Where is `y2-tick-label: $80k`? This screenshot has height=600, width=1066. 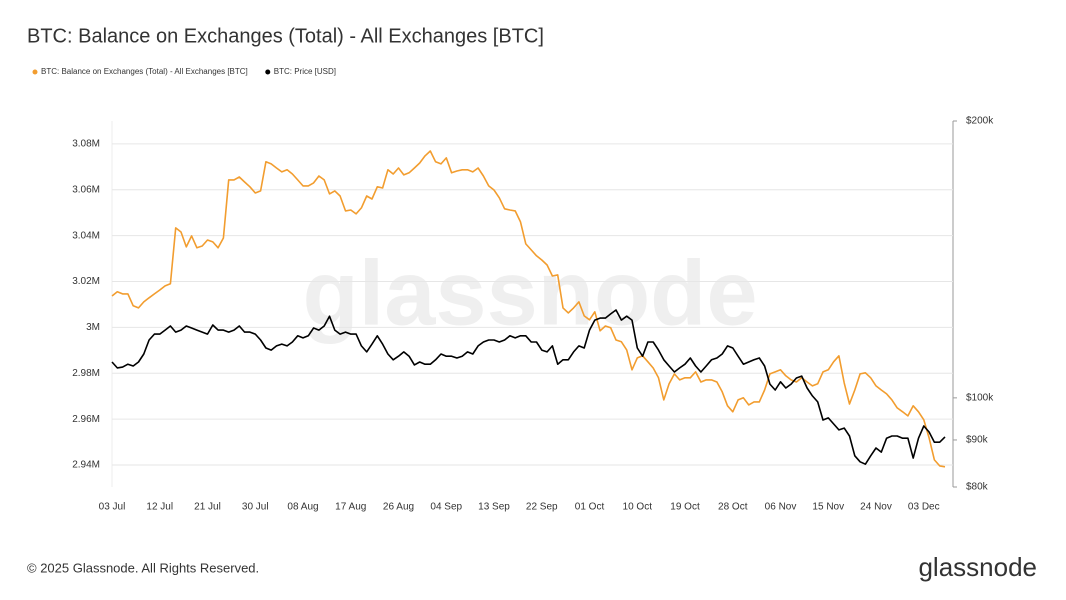 y2-tick-label: $80k is located at coordinates (977, 487).